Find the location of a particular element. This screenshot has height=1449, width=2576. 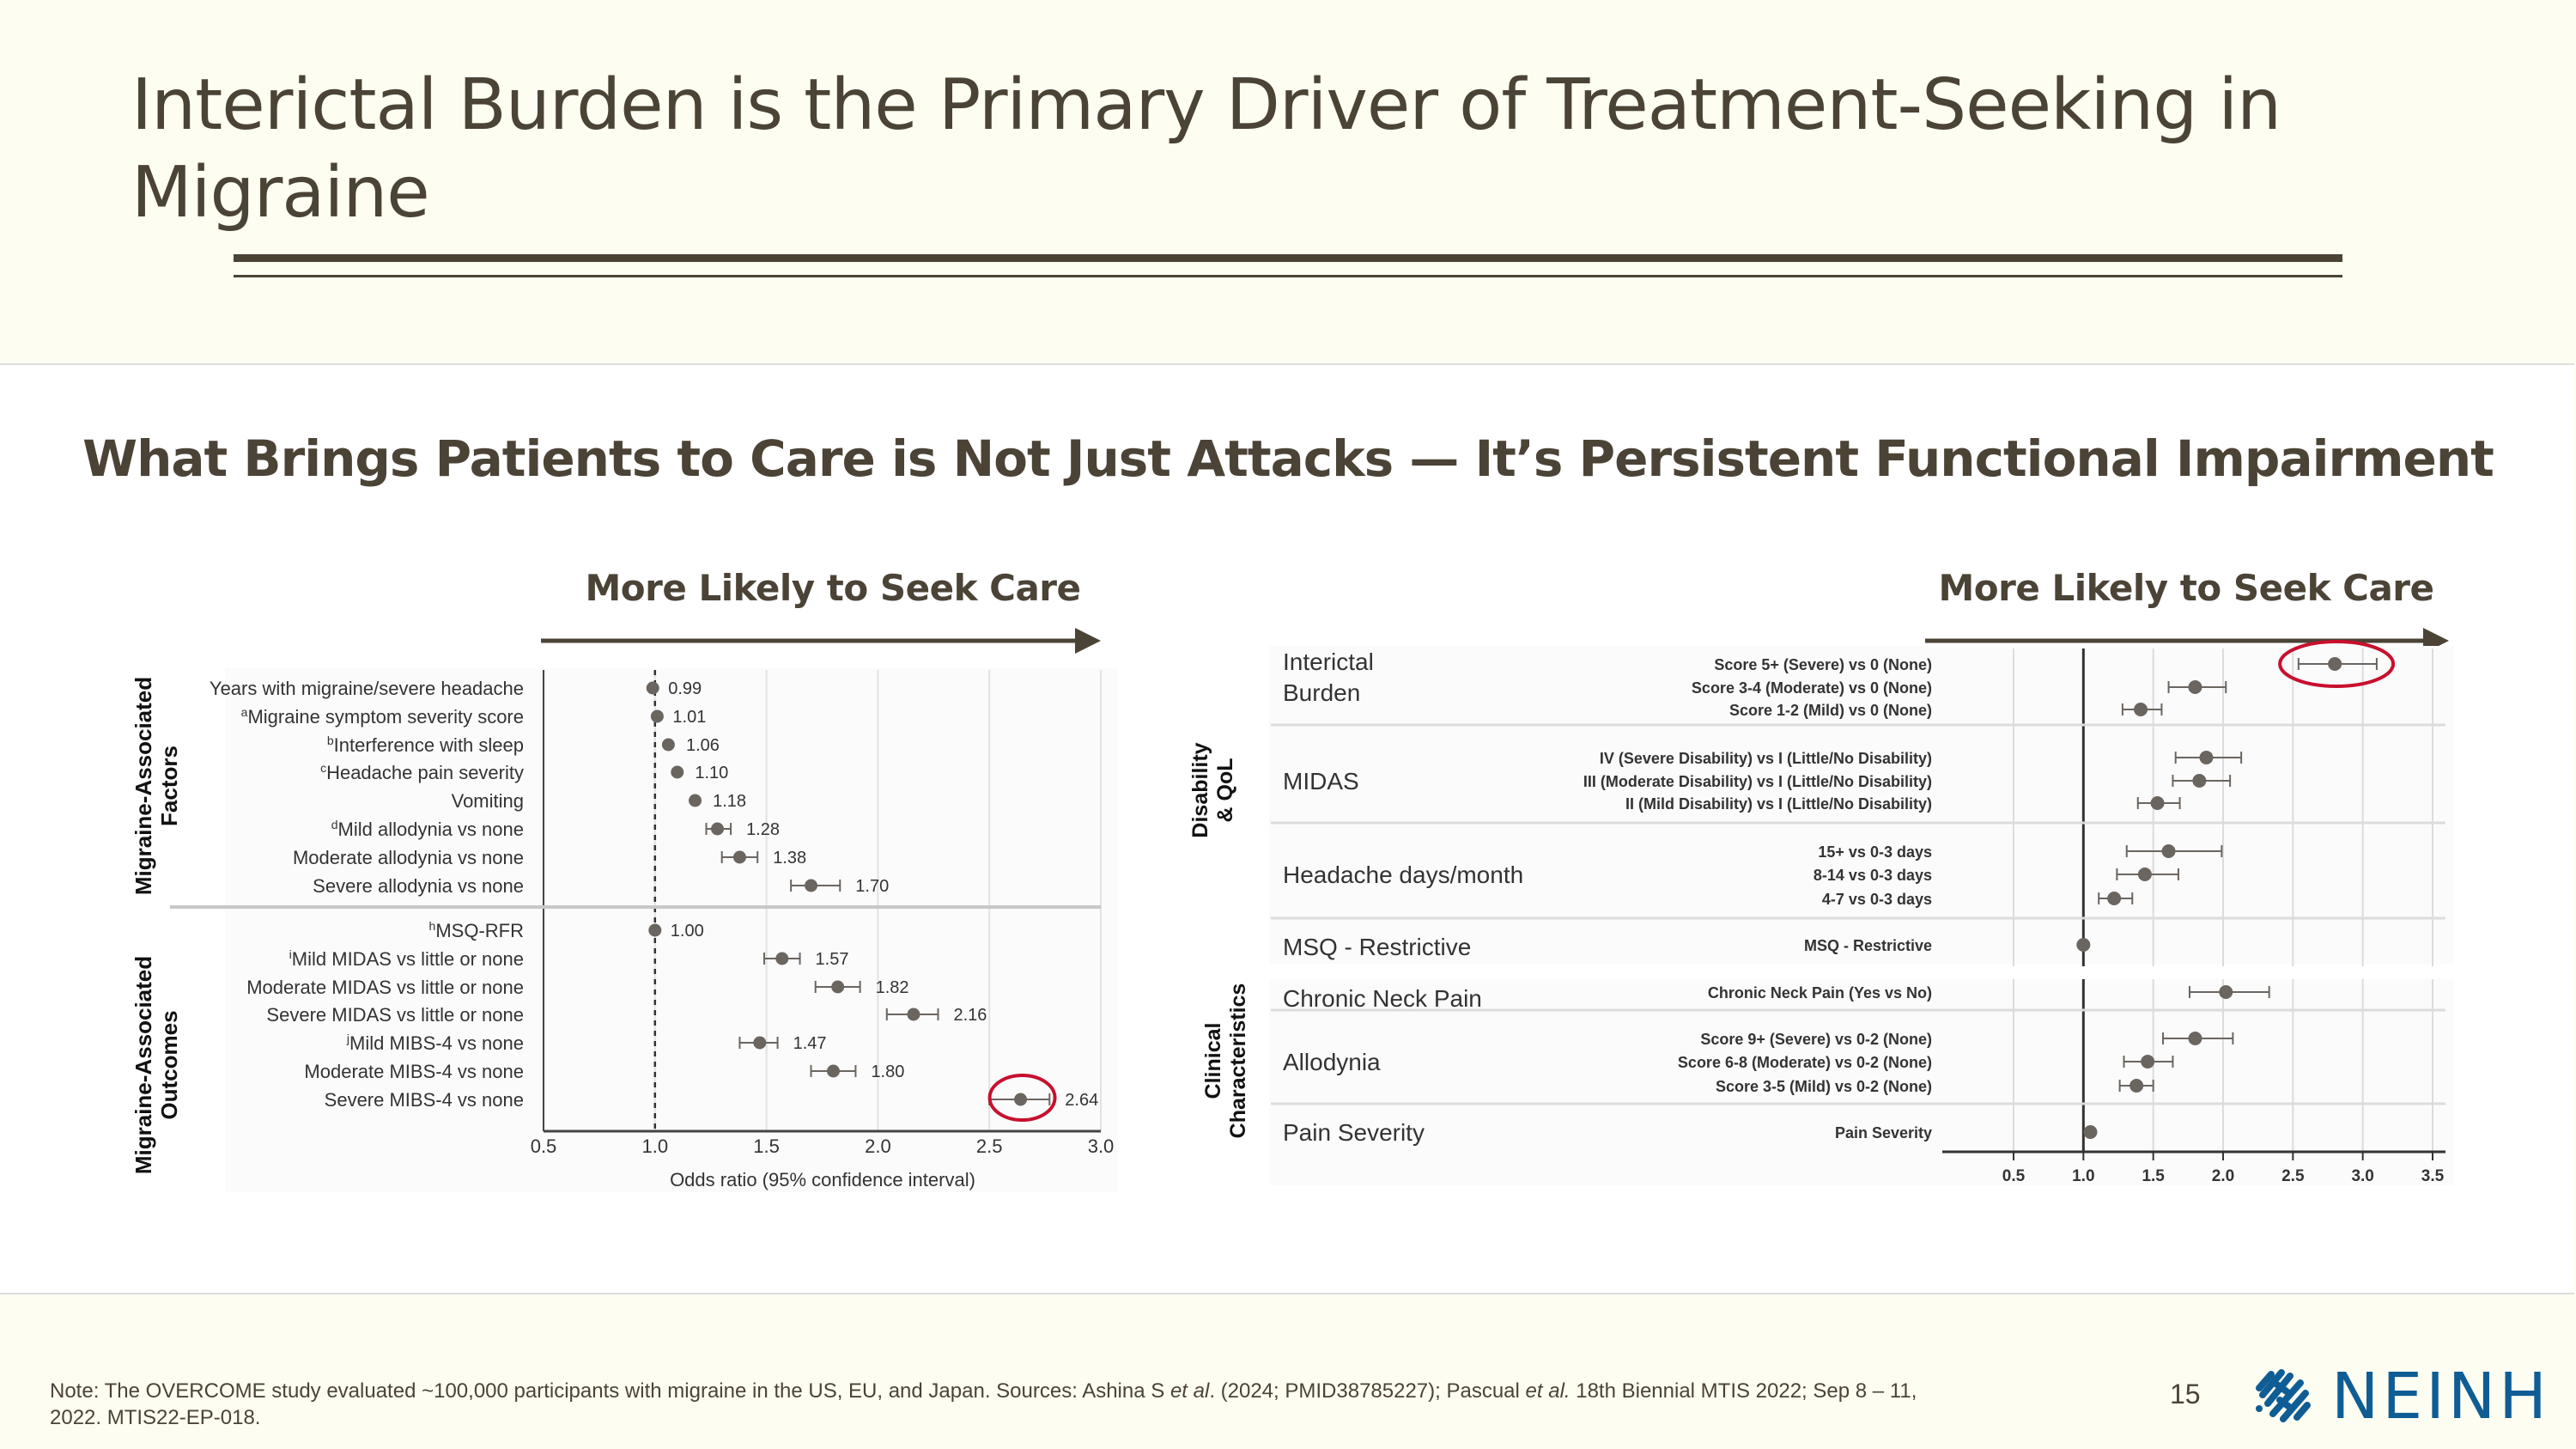

row-label: Score 9+ (Severe) vs 0-2 (None) is located at coordinates (1816, 1039).